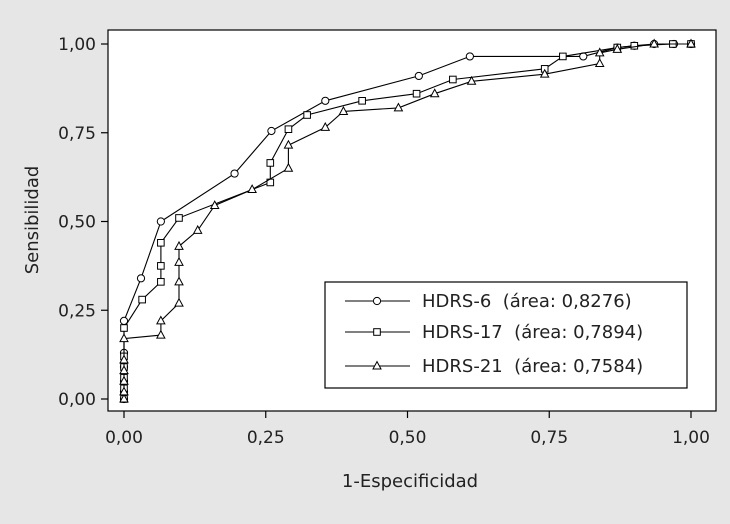 This screenshot has width=730, height=524. I want to click on legend-item: HDRS-6 (área: 0,8276), so click(488, 301).